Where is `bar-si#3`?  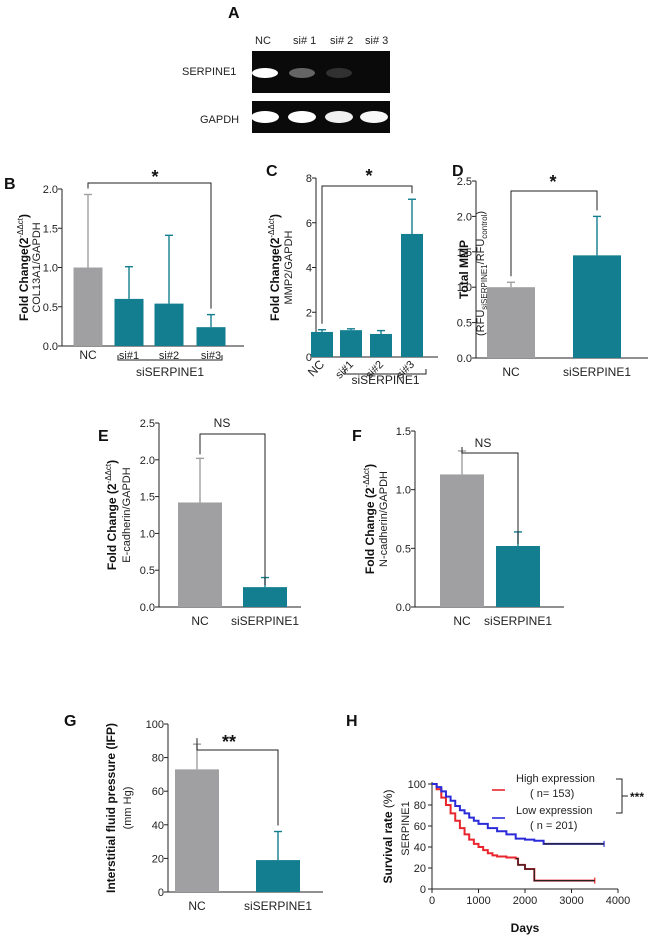
bar-si#3 is located at coordinates (211, 336).